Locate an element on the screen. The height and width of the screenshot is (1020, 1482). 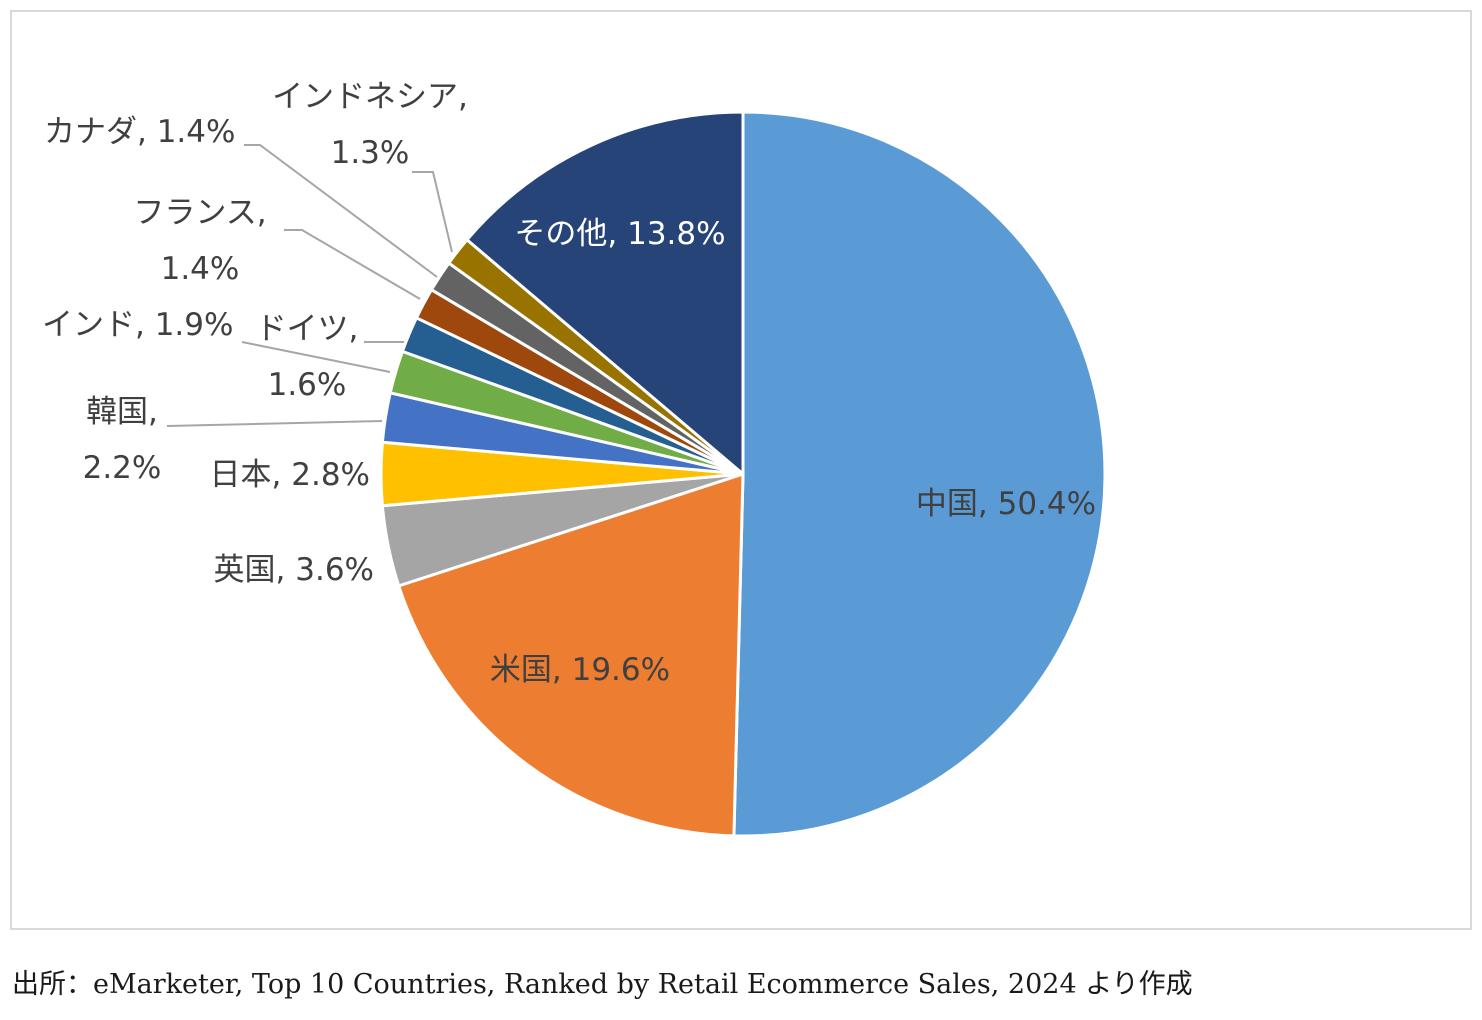
data-label-4: 韓国, 2.2% is located at coordinates (122, 440).